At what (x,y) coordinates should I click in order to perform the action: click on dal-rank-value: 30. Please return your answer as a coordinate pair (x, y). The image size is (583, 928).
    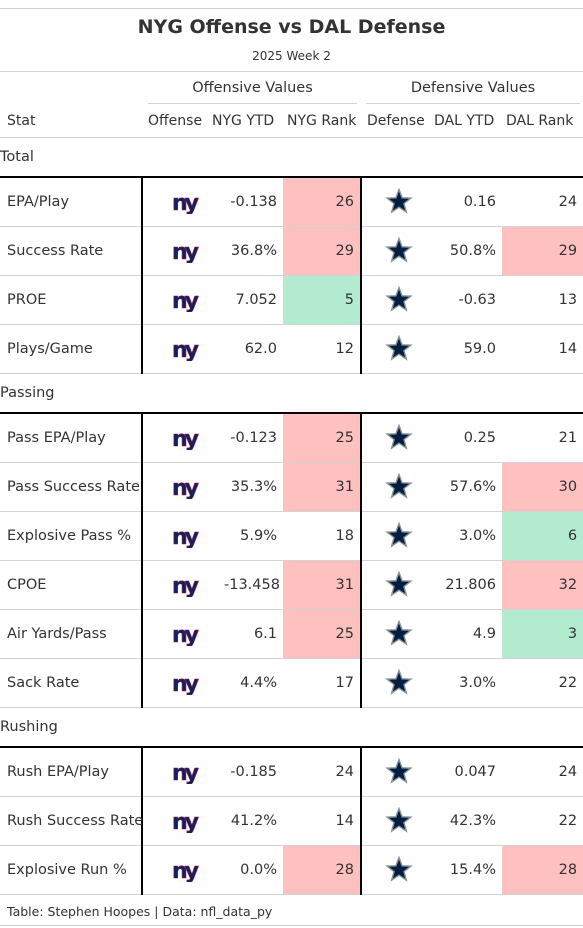
    Looking at the image, I should click on (542, 487).